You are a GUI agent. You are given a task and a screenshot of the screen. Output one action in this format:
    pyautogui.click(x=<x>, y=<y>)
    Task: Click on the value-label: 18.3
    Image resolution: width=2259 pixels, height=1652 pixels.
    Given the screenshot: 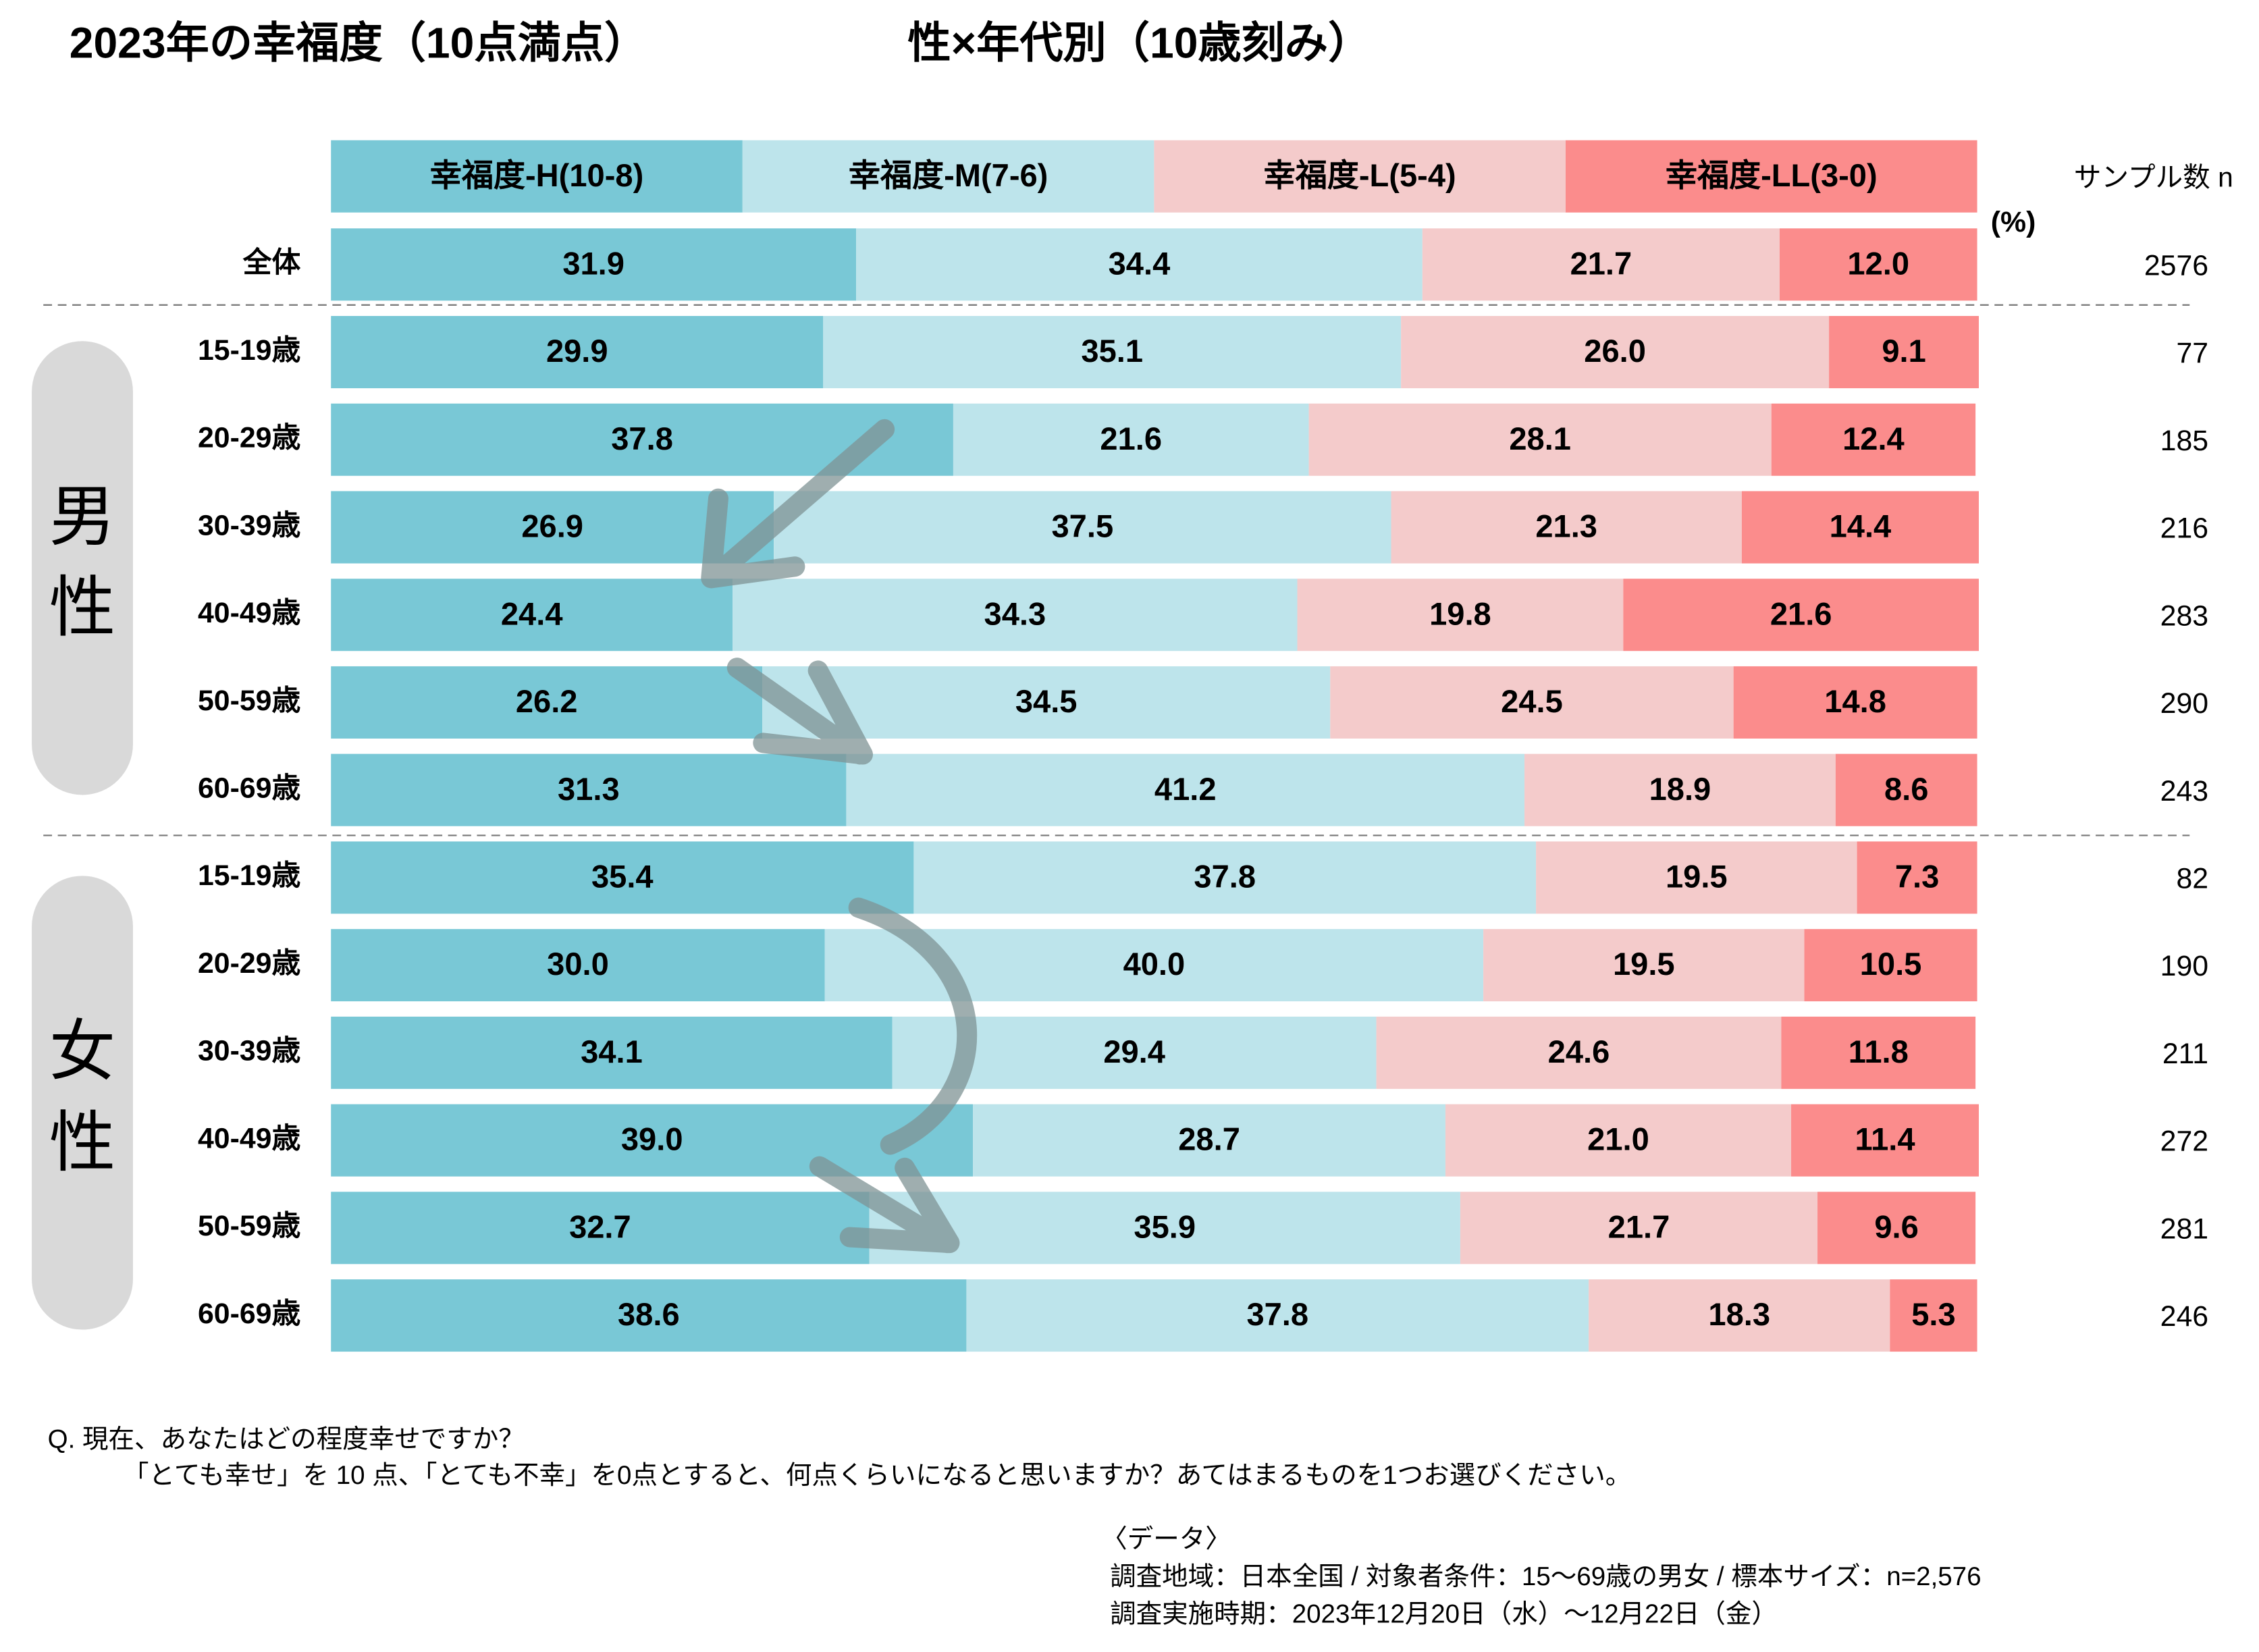 What is the action you would take?
    pyautogui.click(x=1739, y=1314)
    